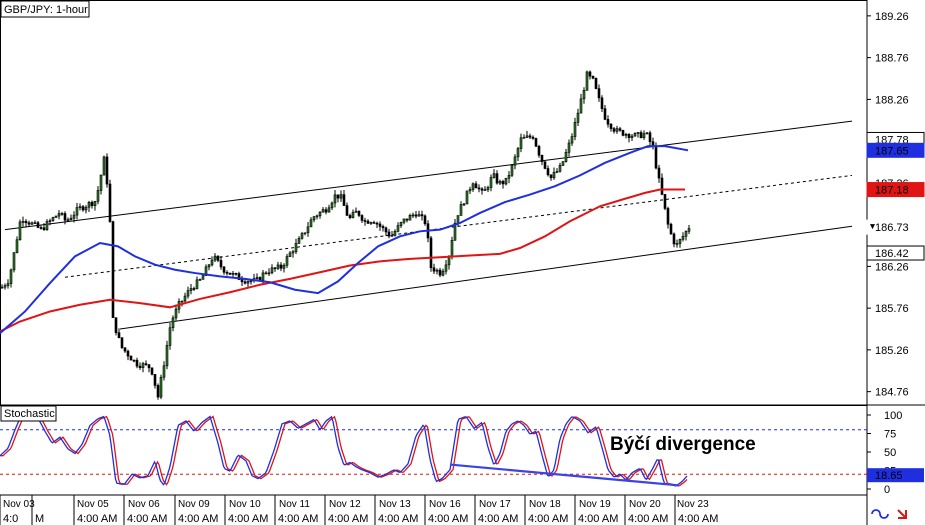 Image resolution: width=925 pixels, height=525 pixels. Describe the element at coordinates (872, 227) in the screenshot. I see `price-badge-arrow` at that location.